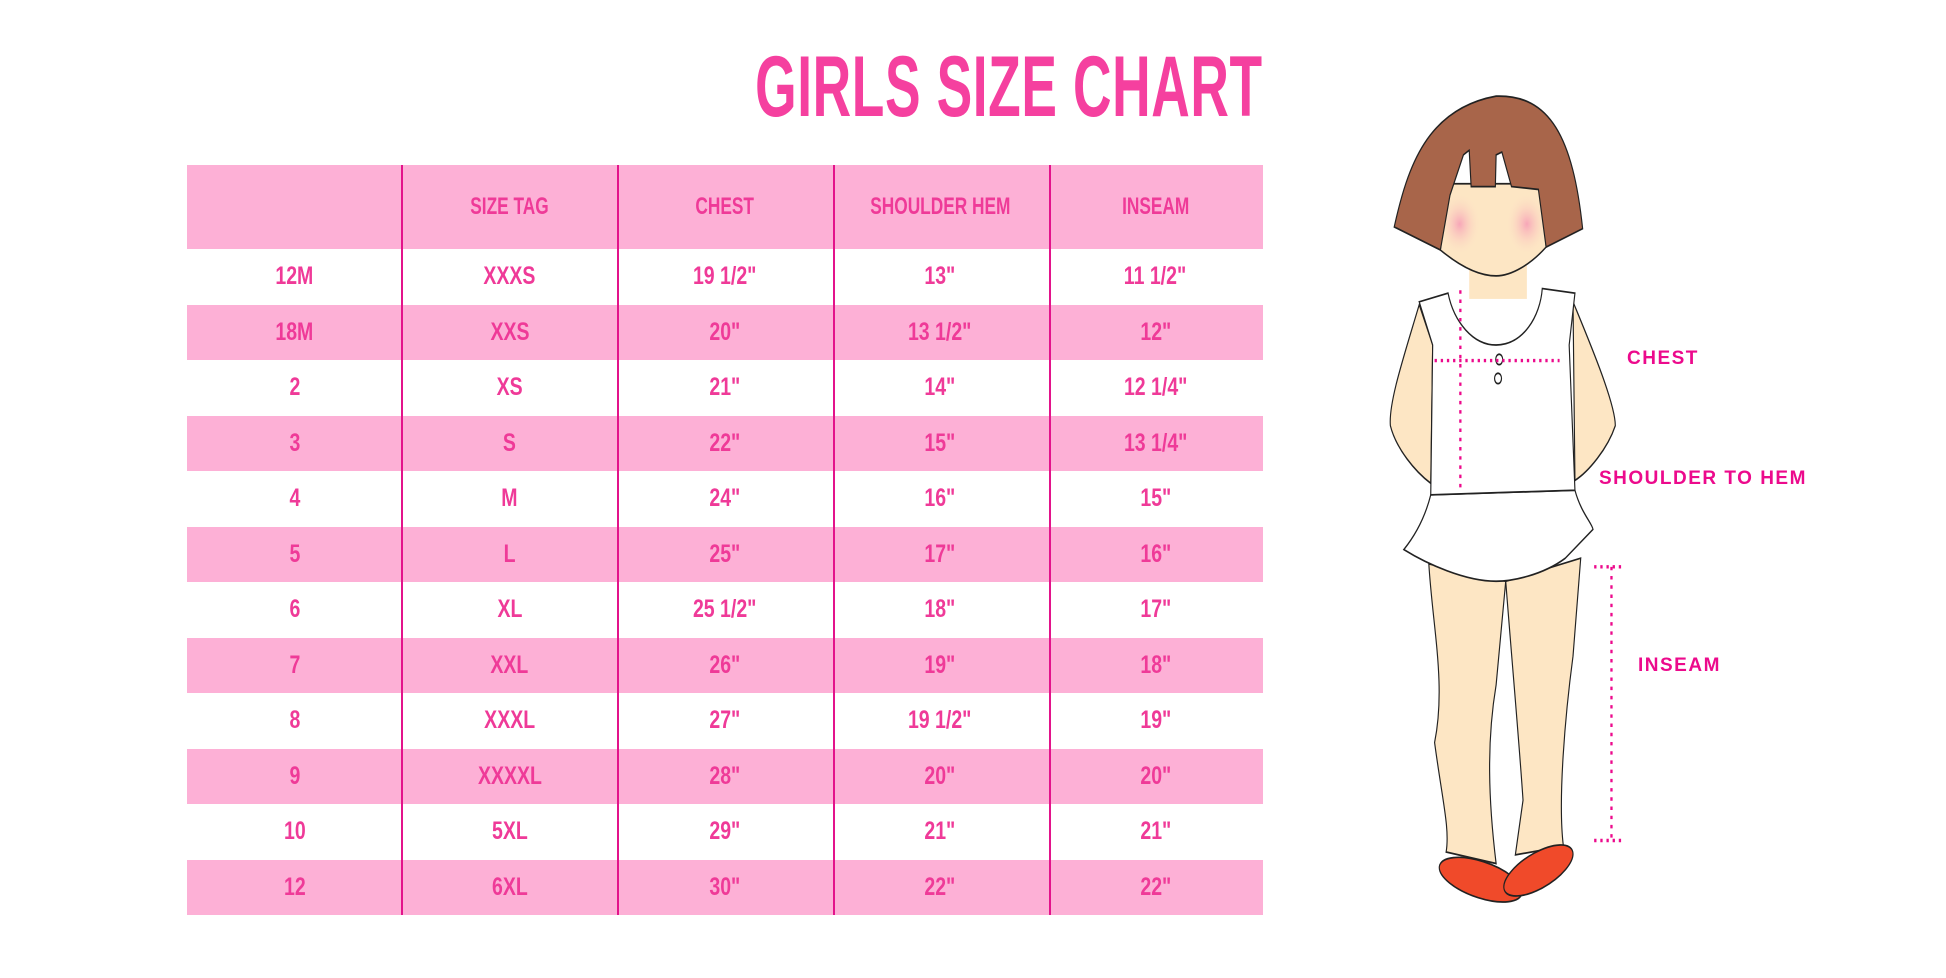 The height and width of the screenshot is (978, 1946). What do you see at coordinates (724, 777) in the screenshot?
I see `table-cell: 28"` at bounding box center [724, 777].